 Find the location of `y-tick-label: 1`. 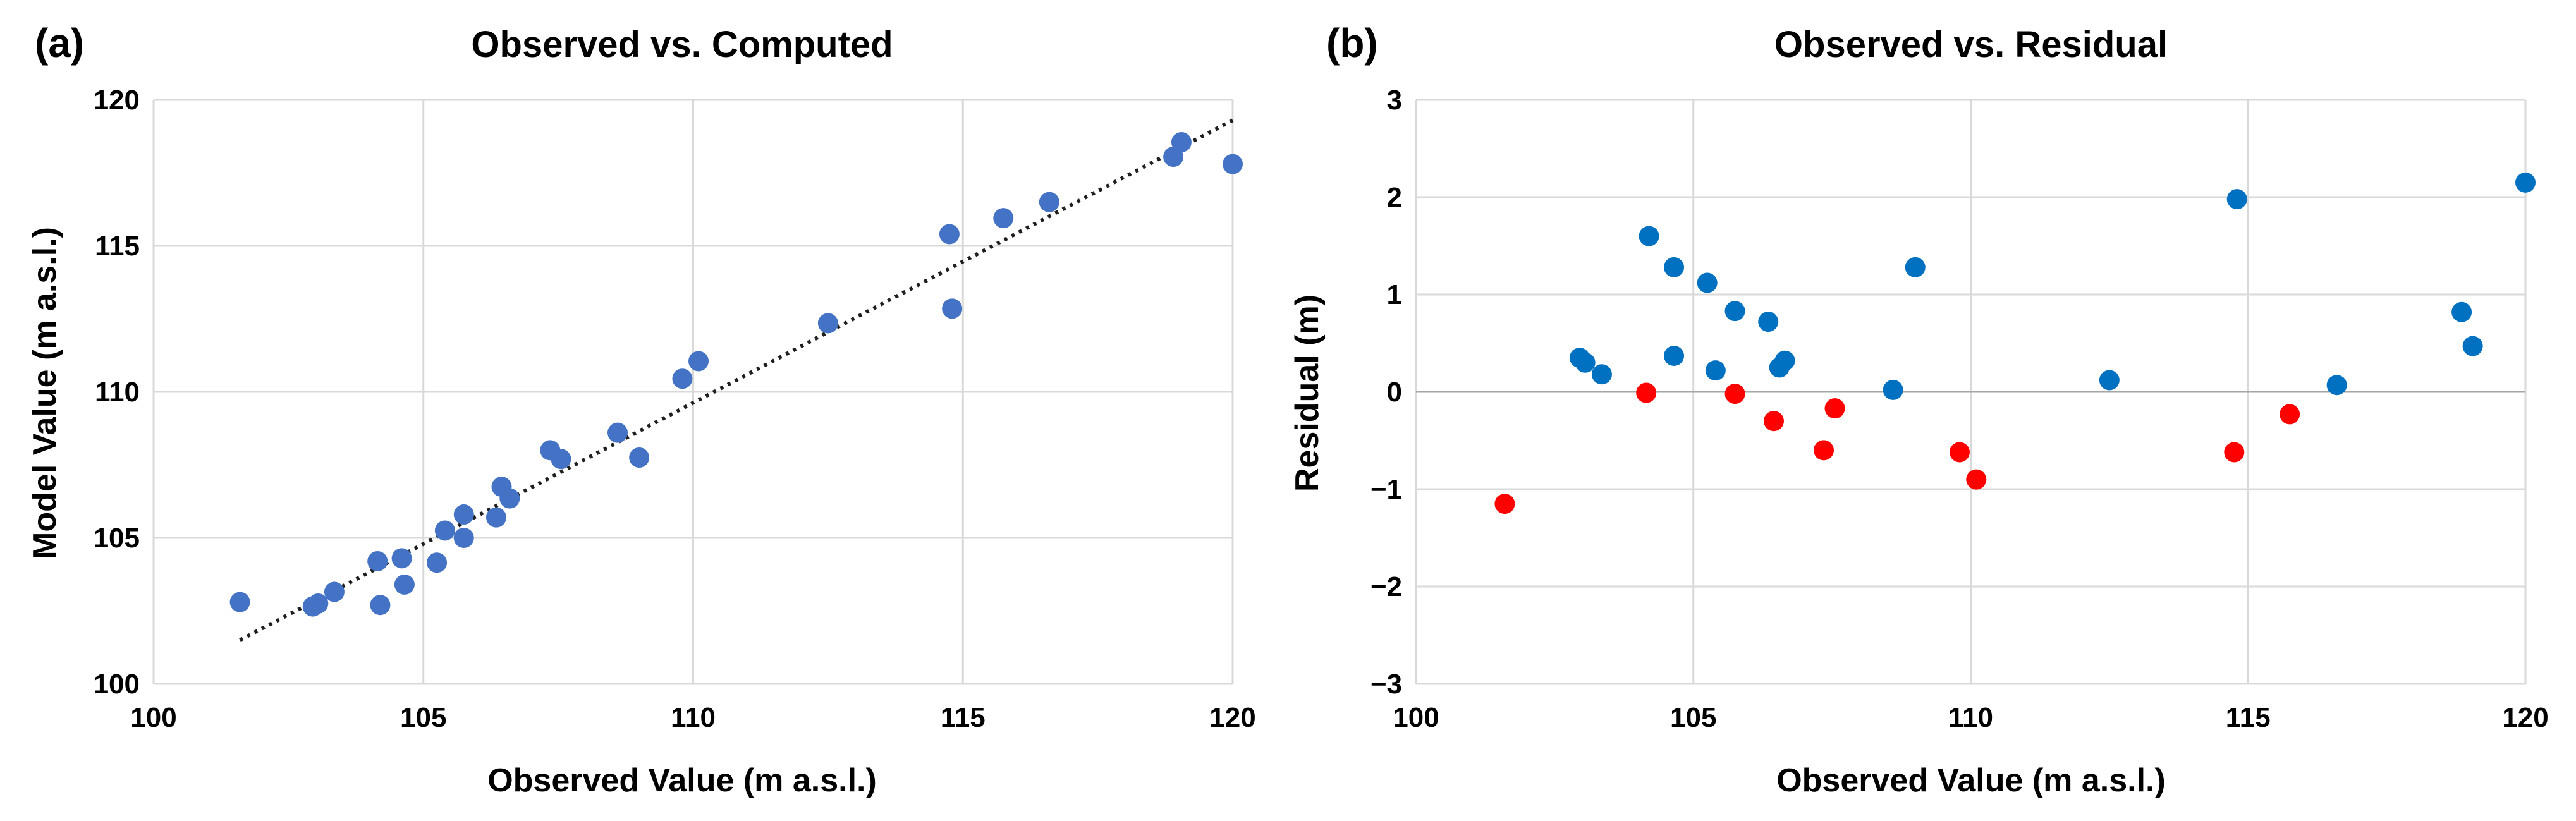

y-tick-label: 1 is located at coordinates (1394, 294).